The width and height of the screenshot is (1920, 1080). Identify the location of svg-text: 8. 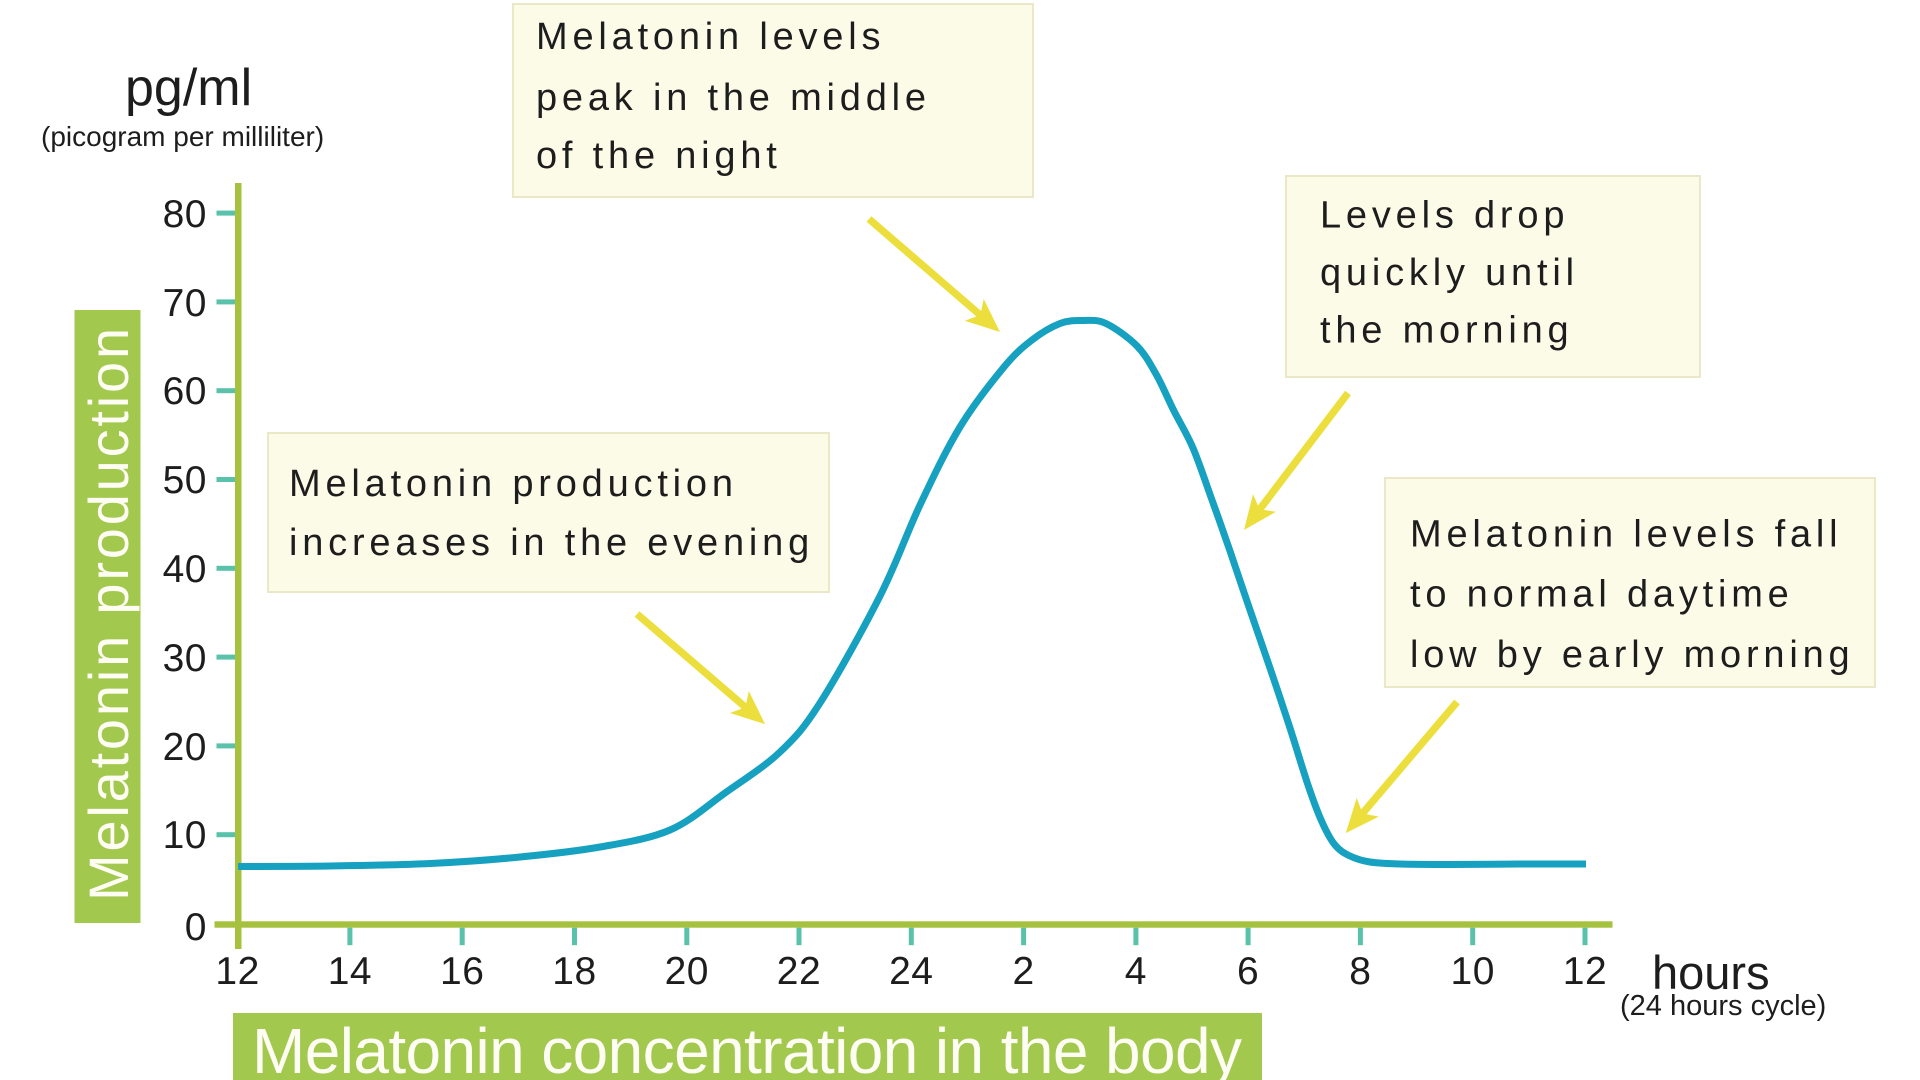
(1360, 971).